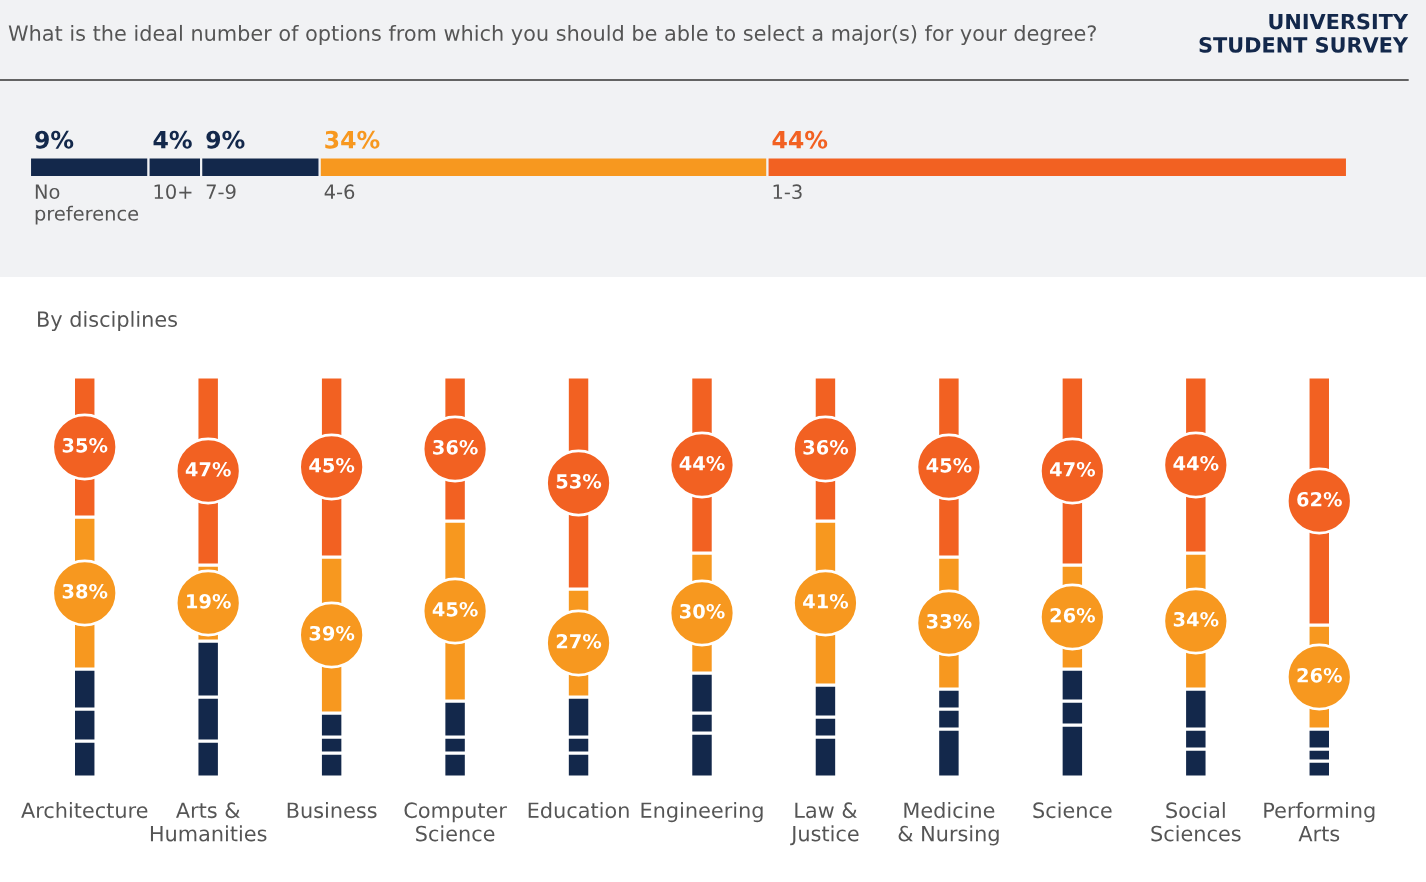 The image size is (1426, 882). What do you see at coordinates (108, 321) in the screenshot?
I see `chart-title: By disciplines` at bounding box center [108, 321].